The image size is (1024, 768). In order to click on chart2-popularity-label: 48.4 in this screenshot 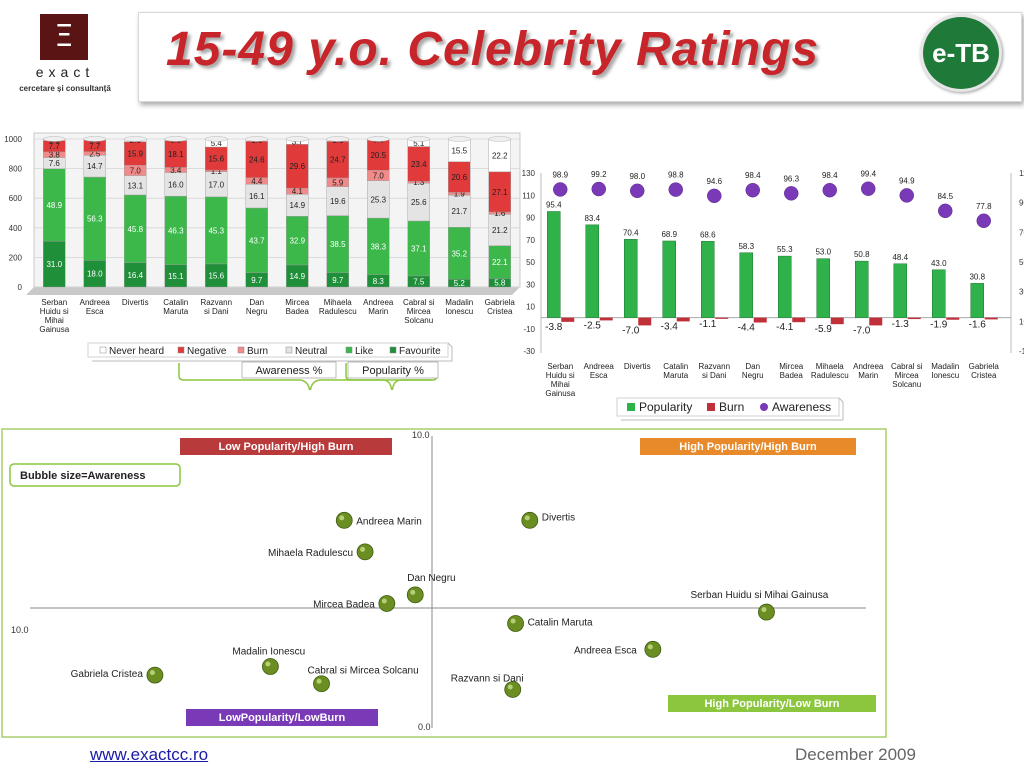, I will do `click(900, 257)`.